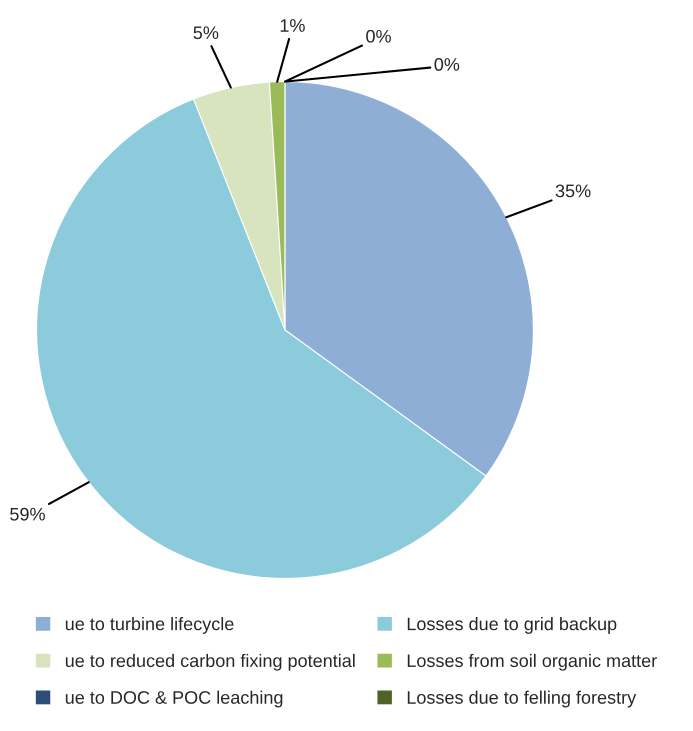  I want to click on legend-label: Losses due to felling forestry, so click(522, 699).